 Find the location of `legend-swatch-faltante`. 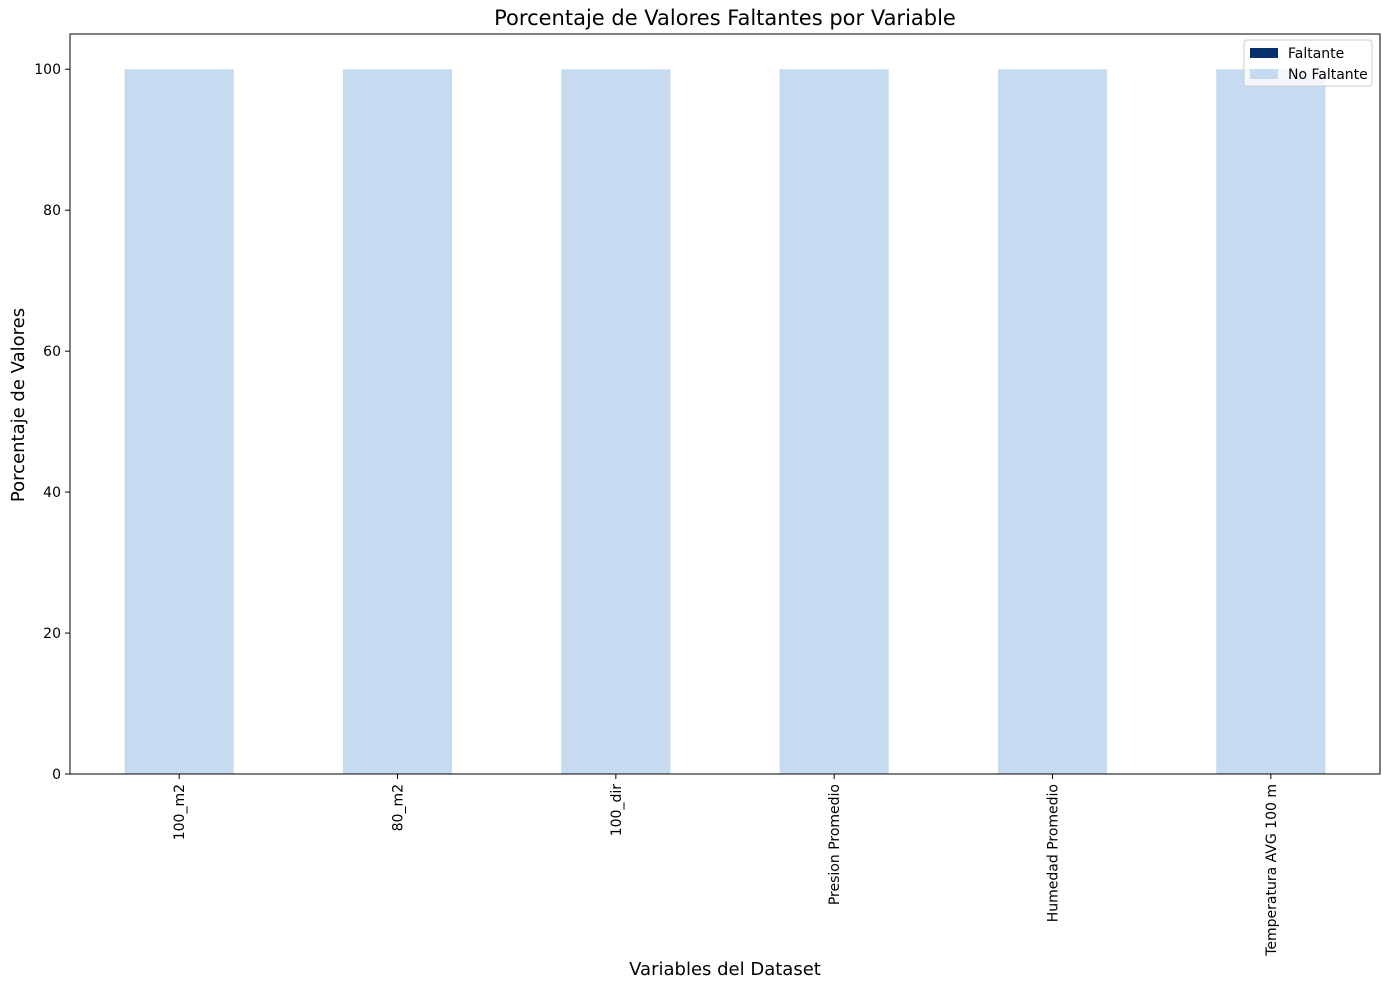

legend-swatch-faltante is located at coordinates (1264, 53).